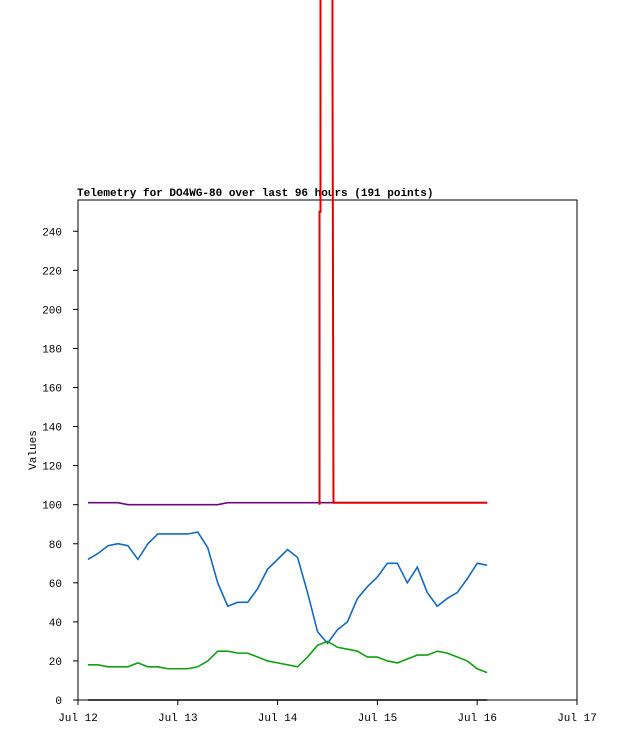 This screenshot has height=741, width=618. Describe the element at coordinates (378, 719) in the screenshot. I see `x-tick-label: Jul 15` at that location.